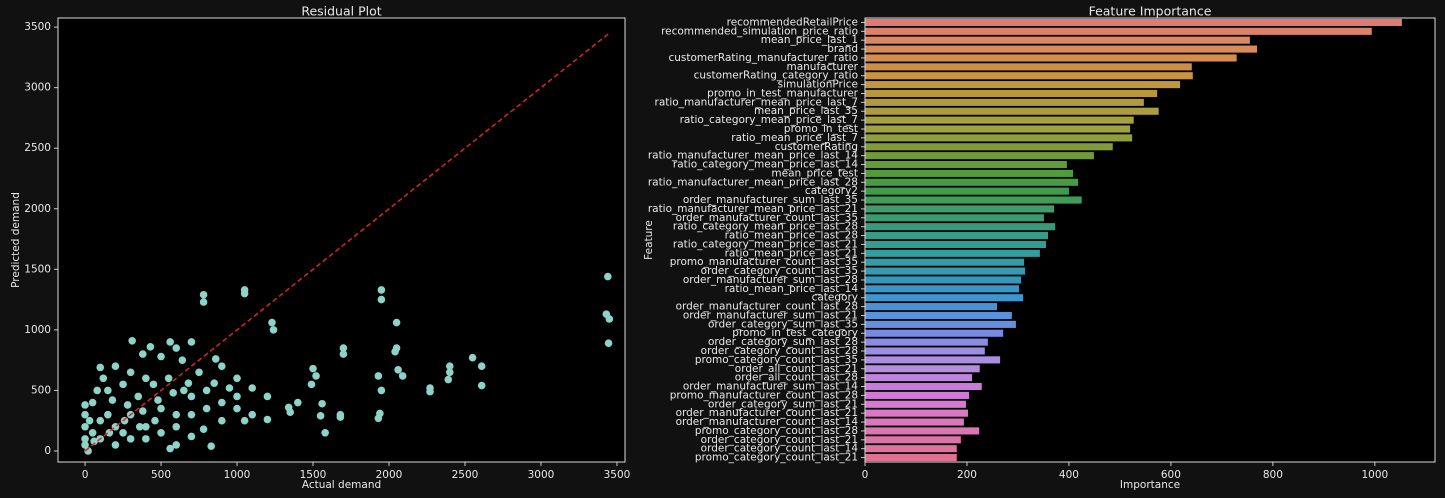  Describe the element at coordinates (541, 475) in the screenshot. I see `x-tick-label: 3000` at that location.